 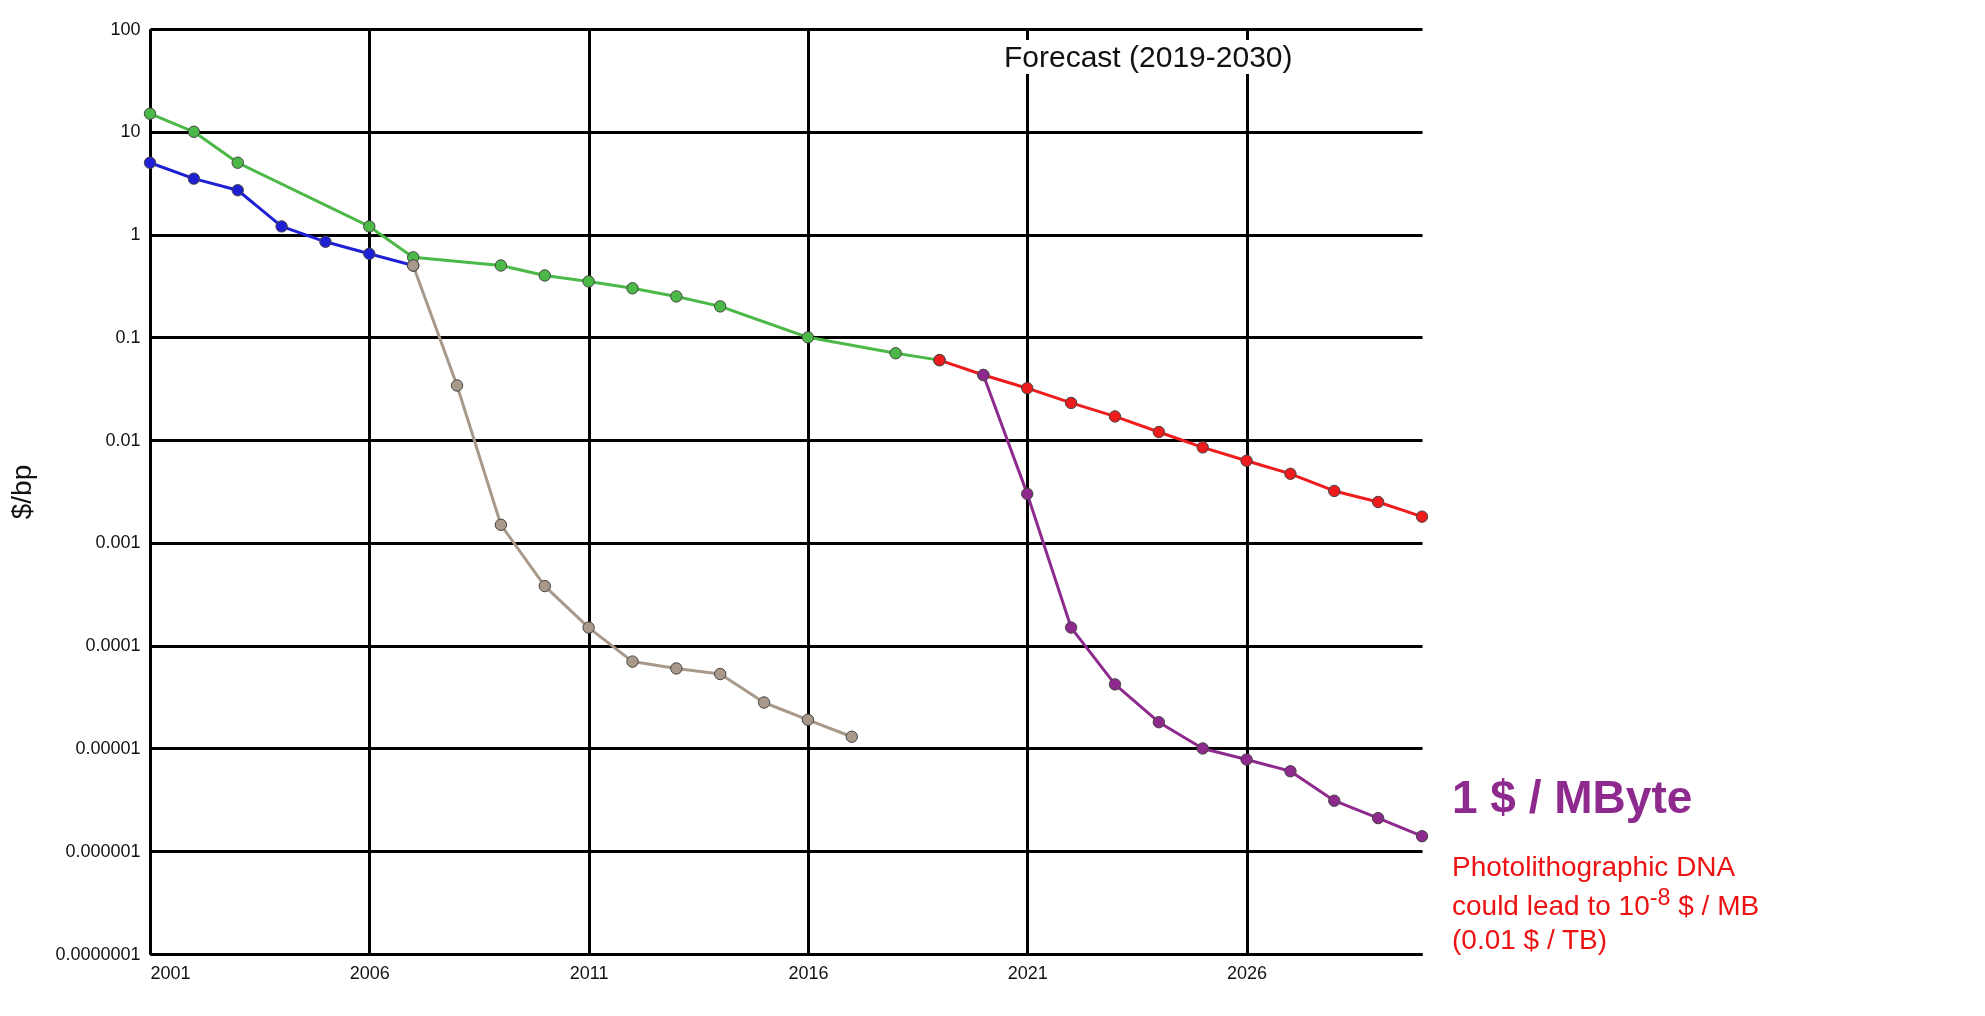 I want to click on y-tick-label: 1, so click(x=135, y=234).